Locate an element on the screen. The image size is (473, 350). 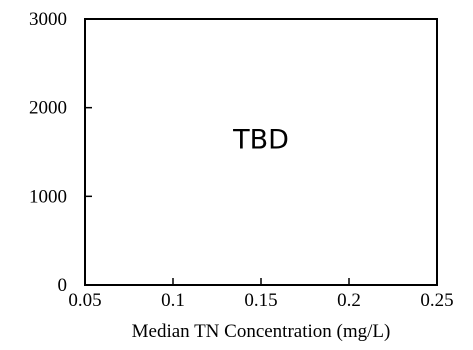
x-tick-label: 0.15 is located at coordinates (260, 300).